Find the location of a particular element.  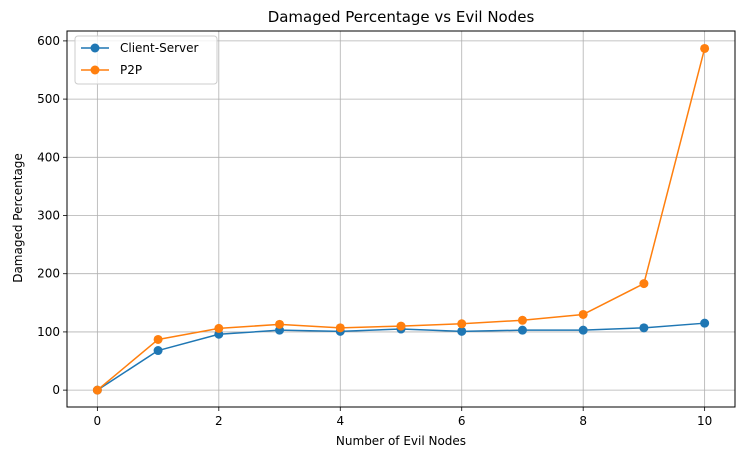

y-tick-label: 300 is located at coordinates (48, 216).